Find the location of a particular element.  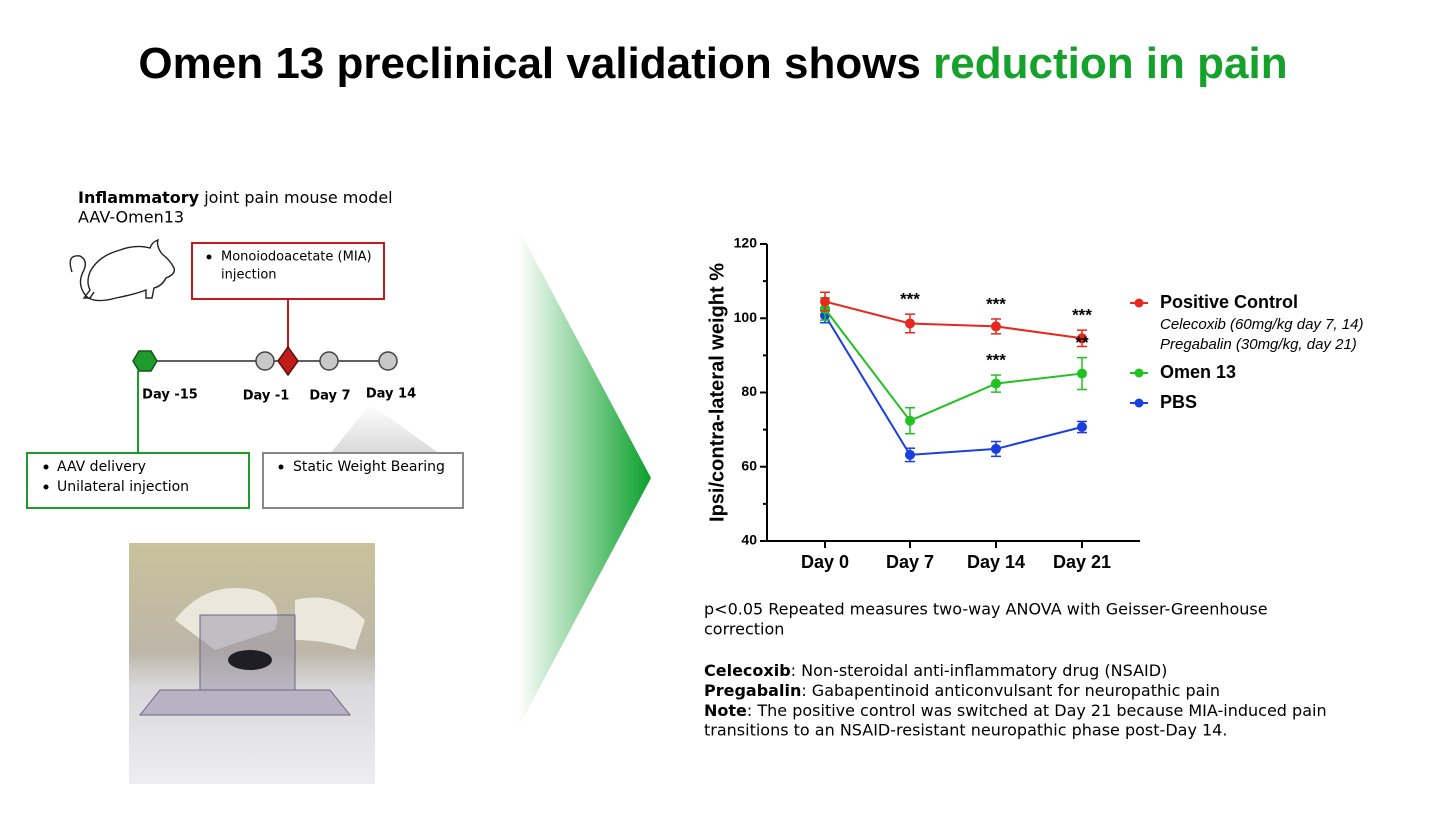

x-tick-label: Day 14 is located at coordinates (996, 562).